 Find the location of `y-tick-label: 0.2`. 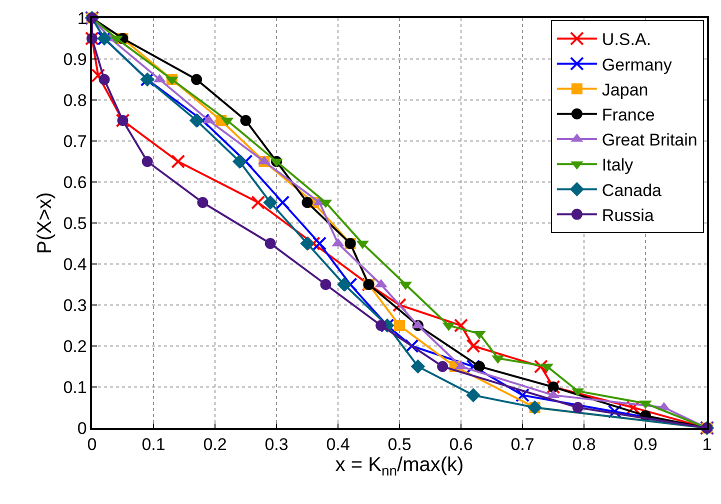

y-tick-label: 0.2 is located at coordinates (75, 346).